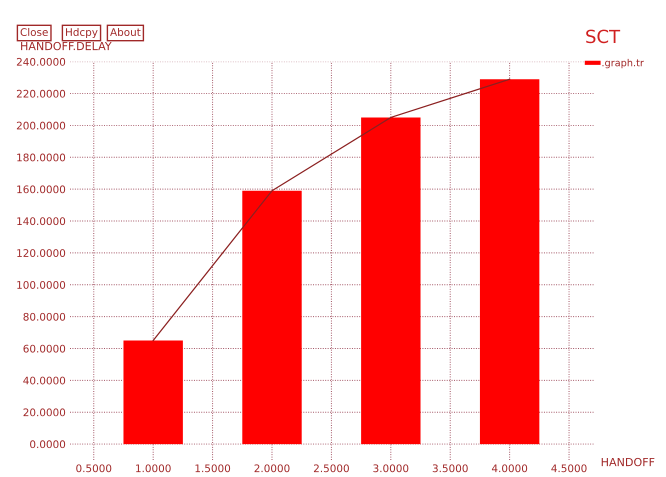 This screenshot has height=477, width=666. What do you see at coordinates (623, 63) in the screenshot?
I see `legend-label: .graph.tr` at bounding box center [623, 63].